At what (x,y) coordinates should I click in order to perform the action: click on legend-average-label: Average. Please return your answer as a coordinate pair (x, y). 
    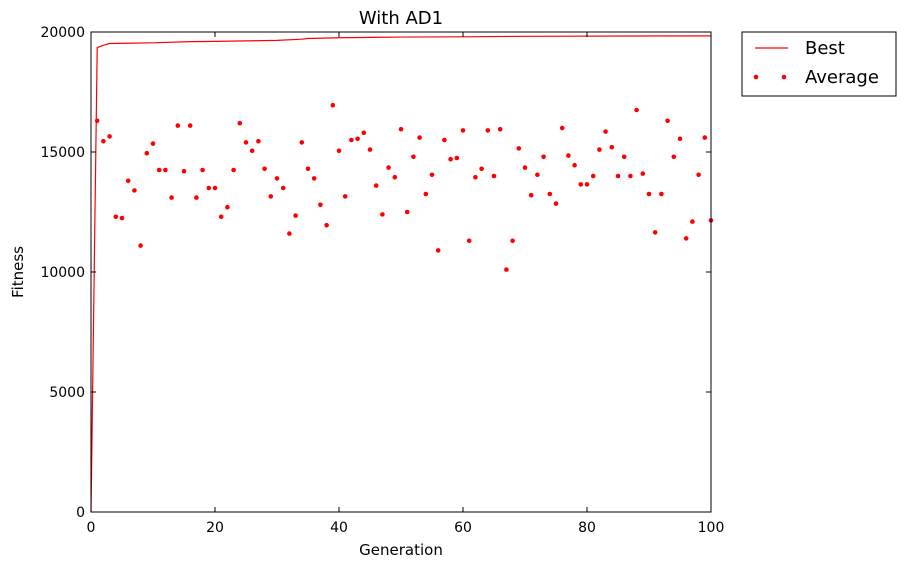
    Looking at the image, I should click on (842, 77).